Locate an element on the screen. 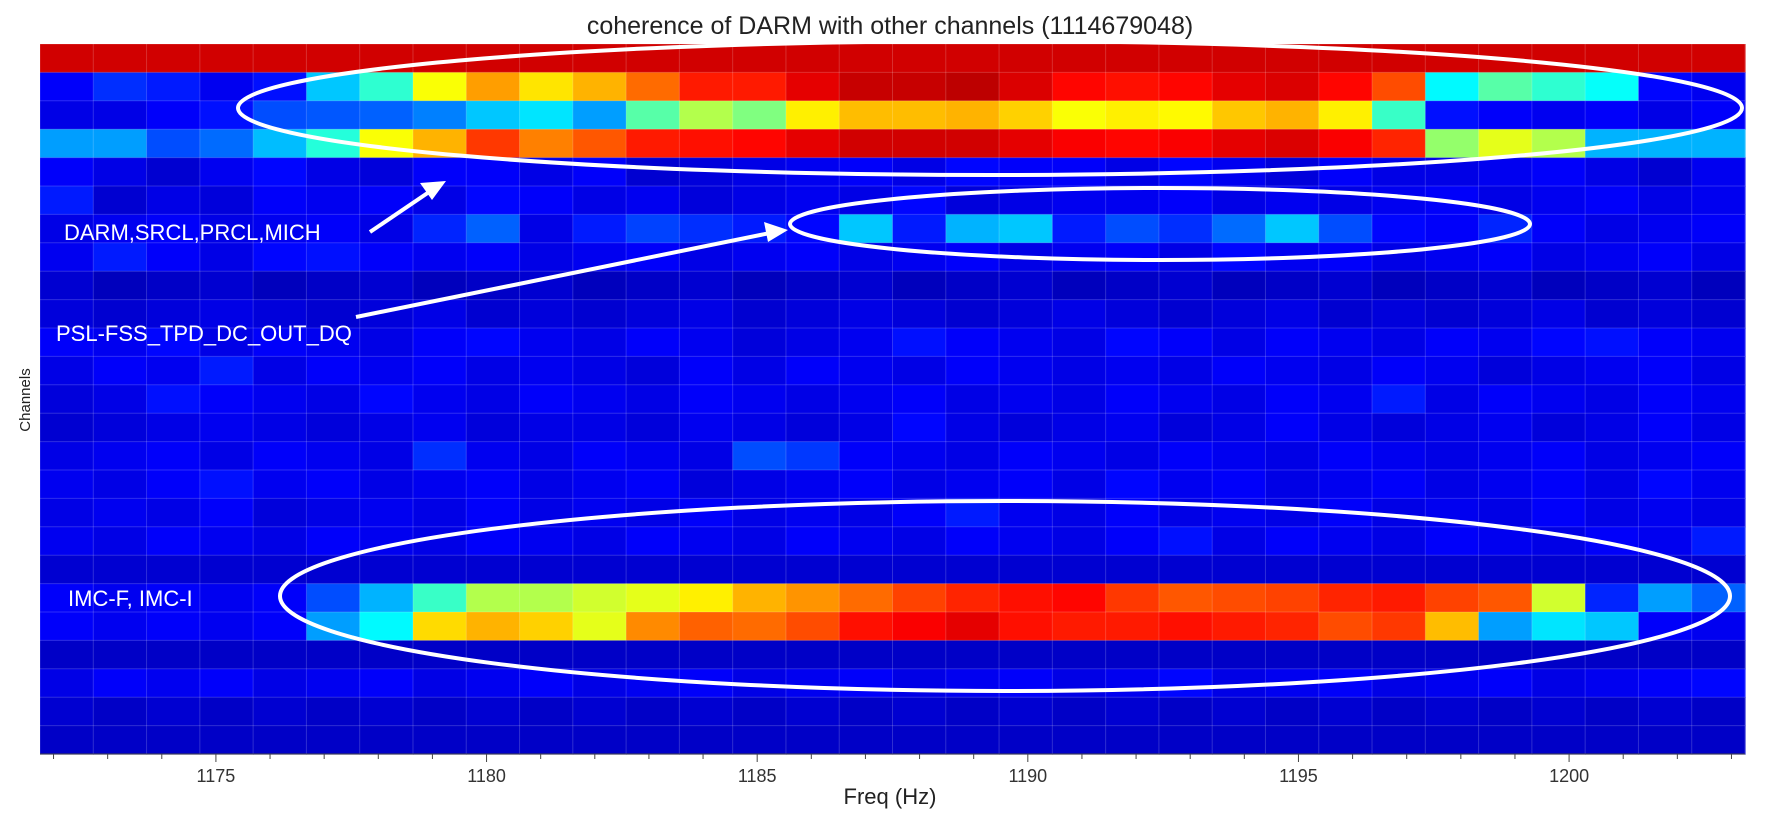 This screenshot has width=1775, height=813. arrow-darm-line is located at coordinates (401, 211).